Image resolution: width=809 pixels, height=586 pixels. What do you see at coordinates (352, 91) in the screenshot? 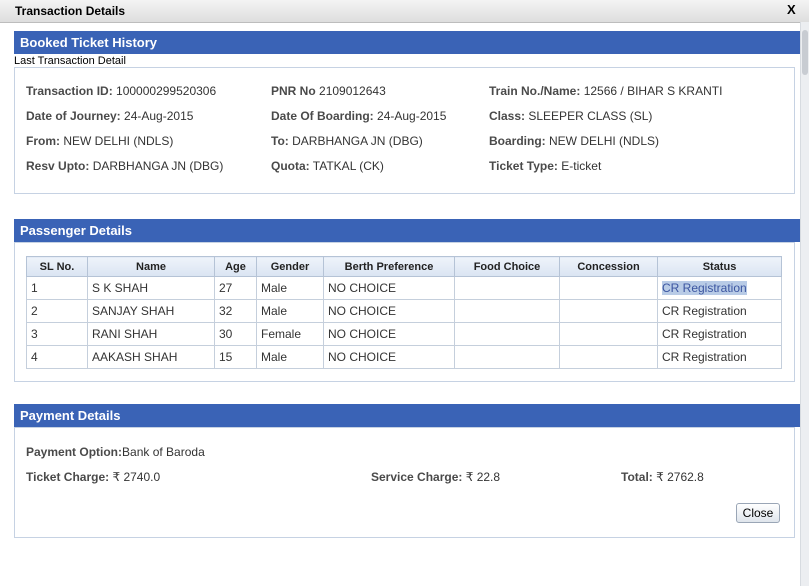
I see `pnr-value: 2109012643` at bounding box center [352, 91].